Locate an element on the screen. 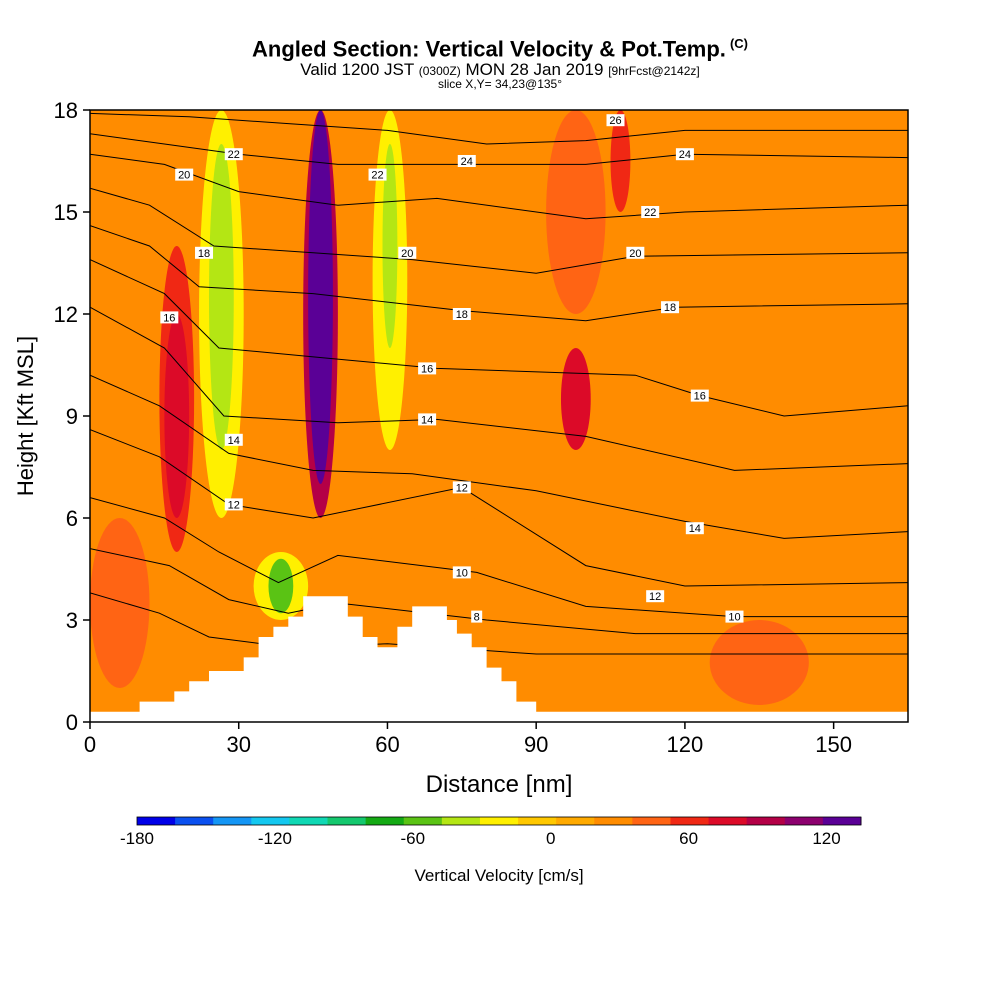 The width and height of the screenshot is (1000, 1000). y-axis-label: Height [Kft MSL] is located at coordinates (25, 416).